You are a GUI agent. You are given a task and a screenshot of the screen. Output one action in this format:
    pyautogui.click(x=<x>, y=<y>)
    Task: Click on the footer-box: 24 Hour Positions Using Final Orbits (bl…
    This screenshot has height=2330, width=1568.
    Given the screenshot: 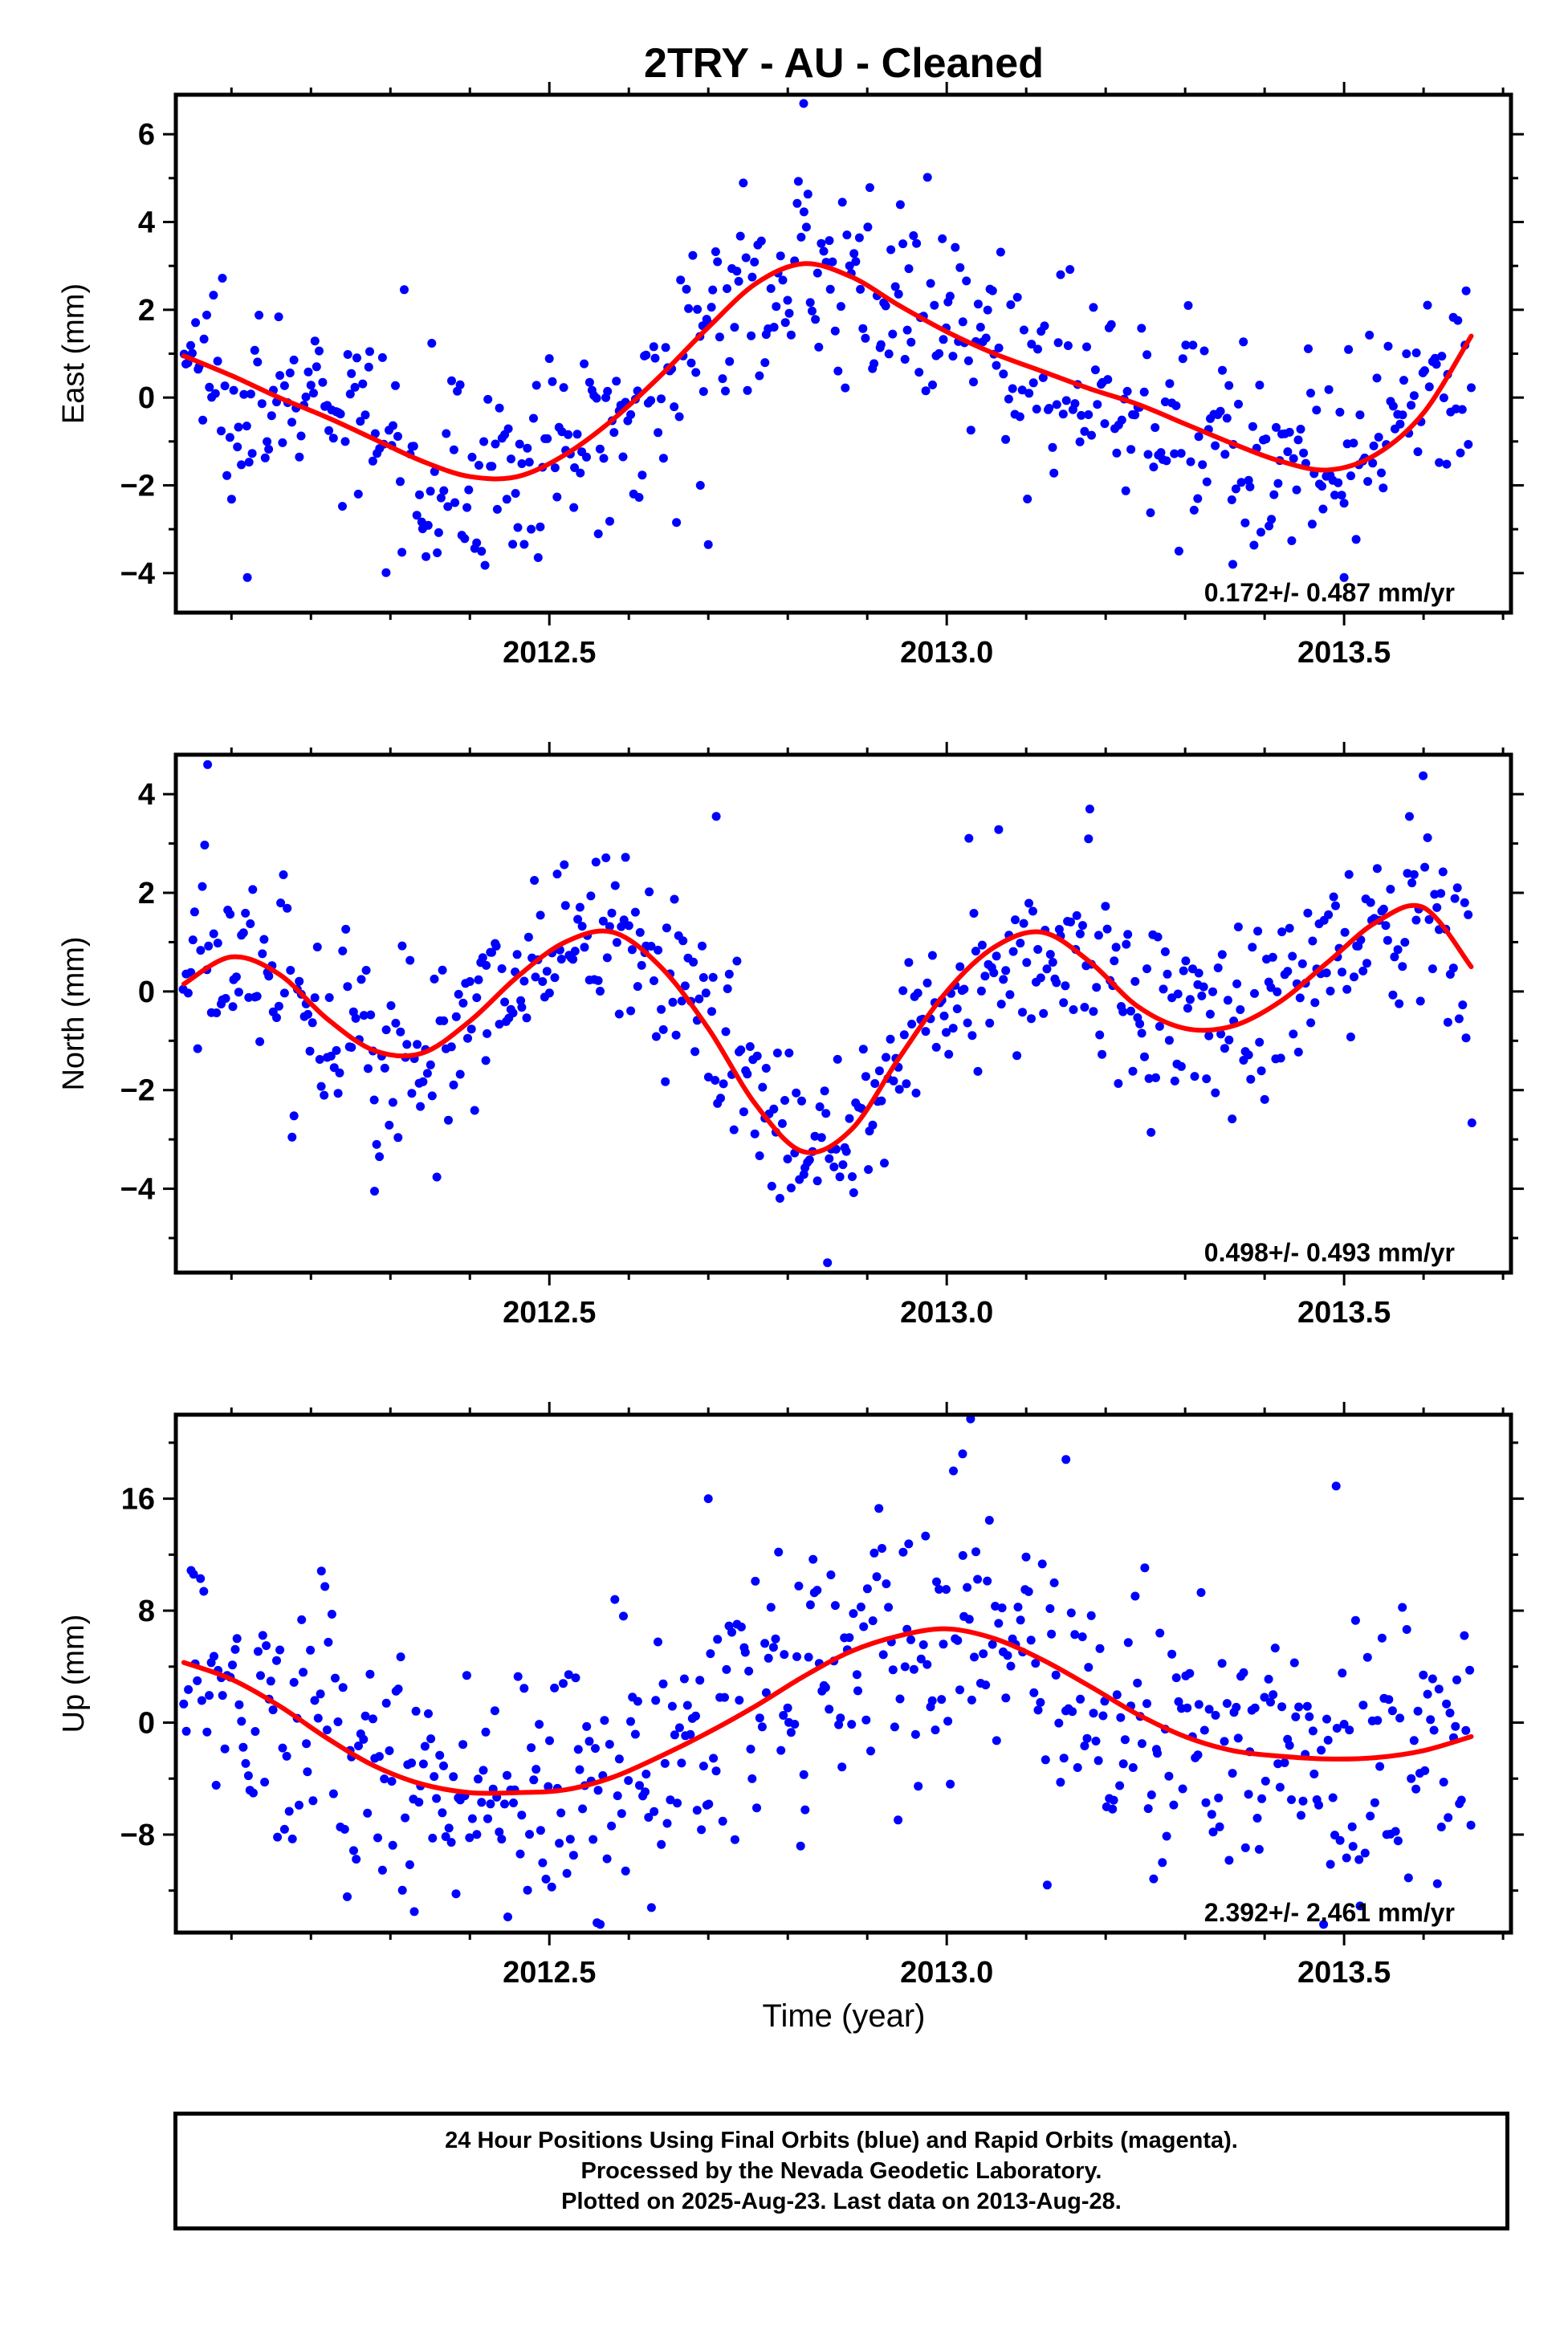 What is the action you would take?
    pyautogui.click(x=841, y=2171)
    